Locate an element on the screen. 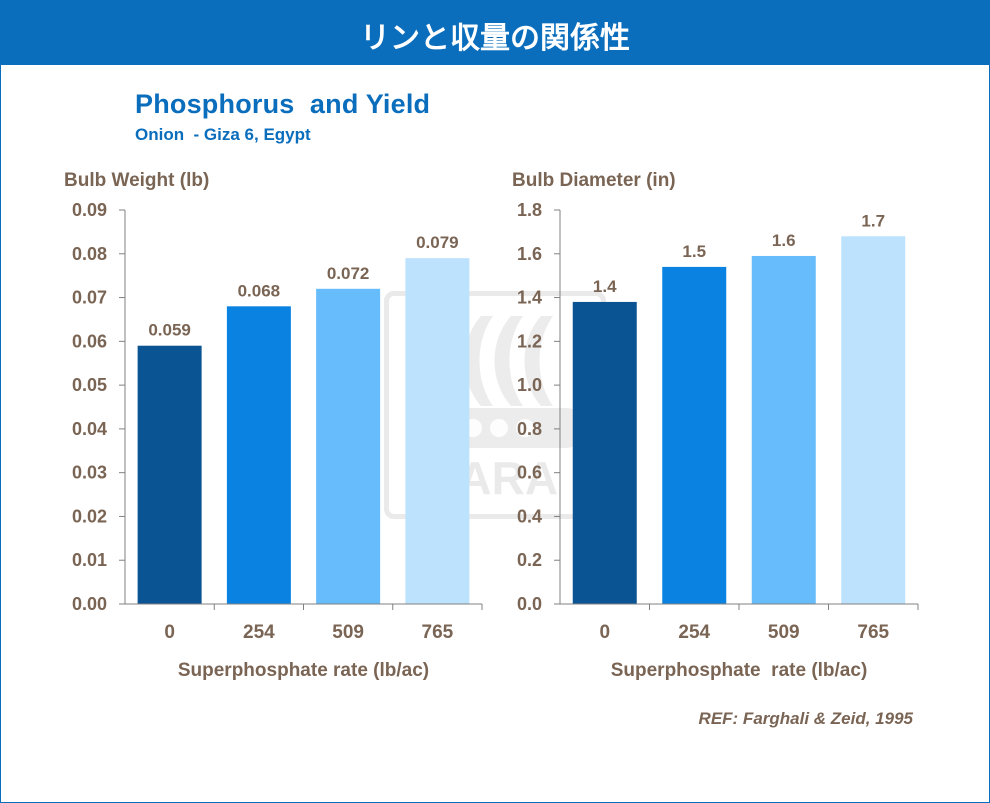  bar-value-label: 0.068 is located at coordinates (259, 290).